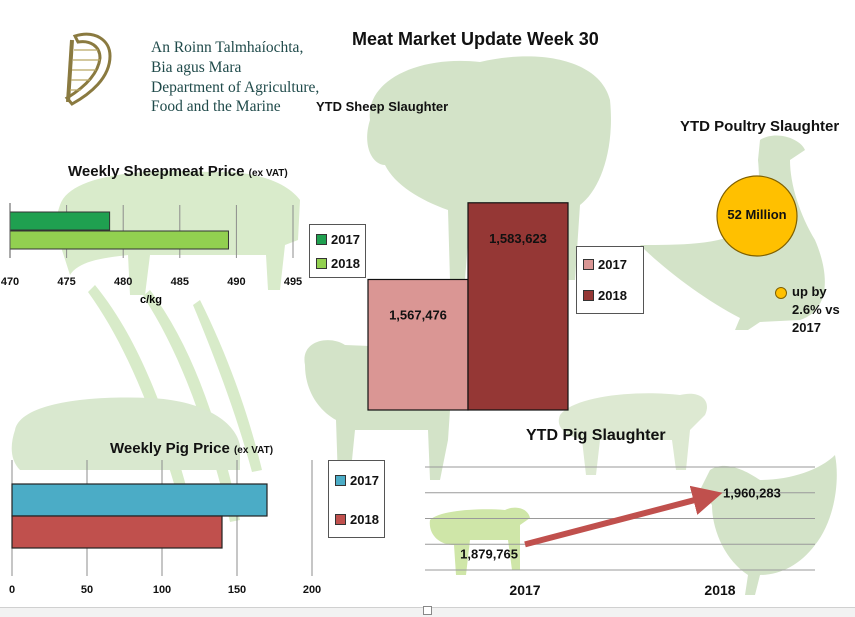 The height and width of the screenshot is (617, 855). I want to click on pig-silhouette-icon, so click(125, 433).